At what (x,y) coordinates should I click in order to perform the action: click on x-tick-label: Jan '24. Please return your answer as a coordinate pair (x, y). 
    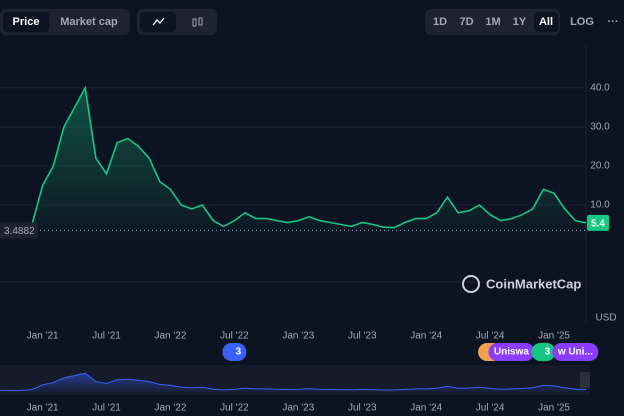
    Looking at the image, I should click on (426, 336).